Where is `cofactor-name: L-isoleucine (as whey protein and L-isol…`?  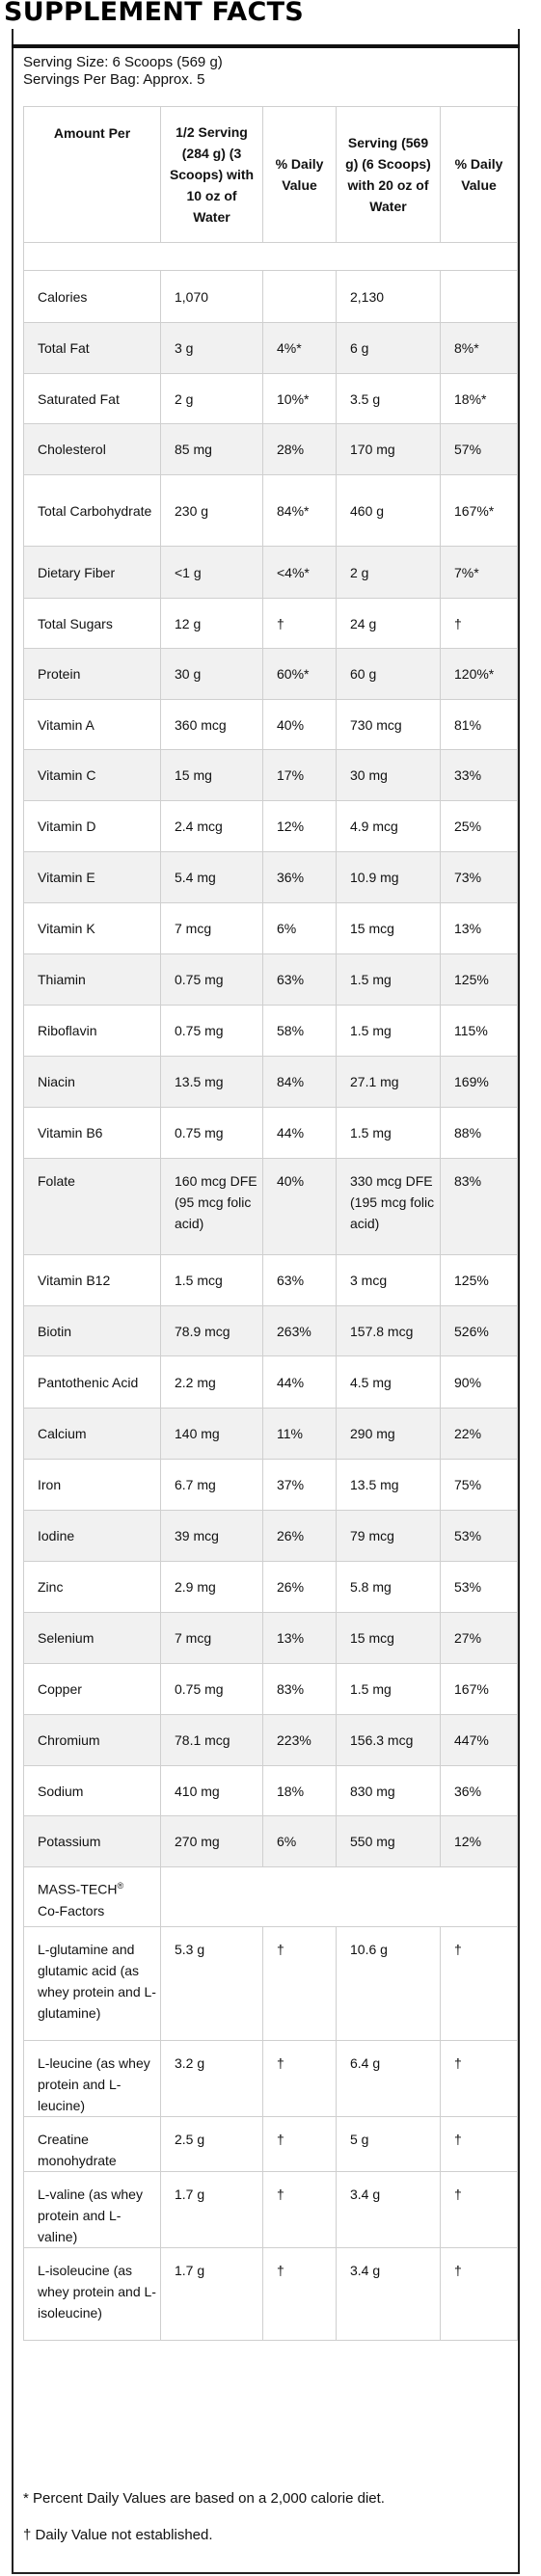 cofactor-name: L-isoleucine (as whey protein and L-isol… is located at coordinates (92, 2294).